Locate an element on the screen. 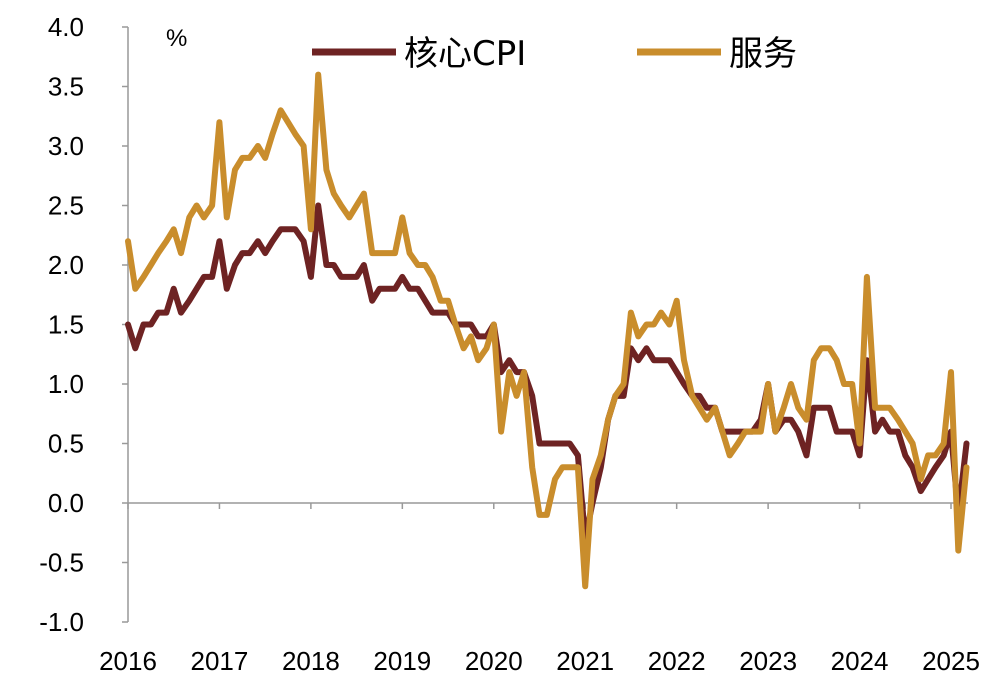 Image resolution: width=993 pixels, height=682 pixels. y-tick-label: -1.0 is located at coordinates (61, 622).